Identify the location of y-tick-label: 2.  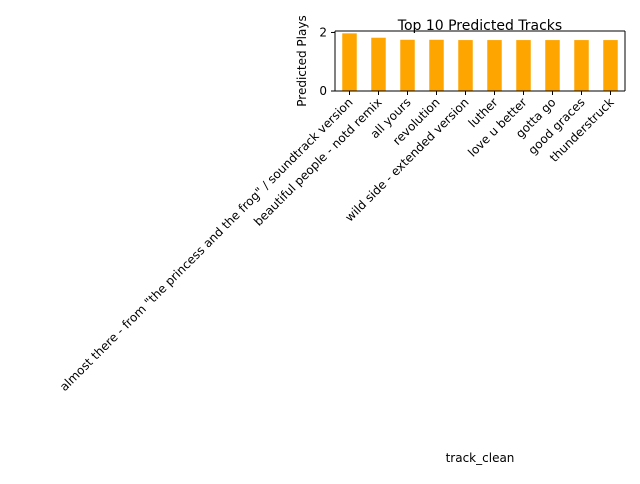
(323, 32).